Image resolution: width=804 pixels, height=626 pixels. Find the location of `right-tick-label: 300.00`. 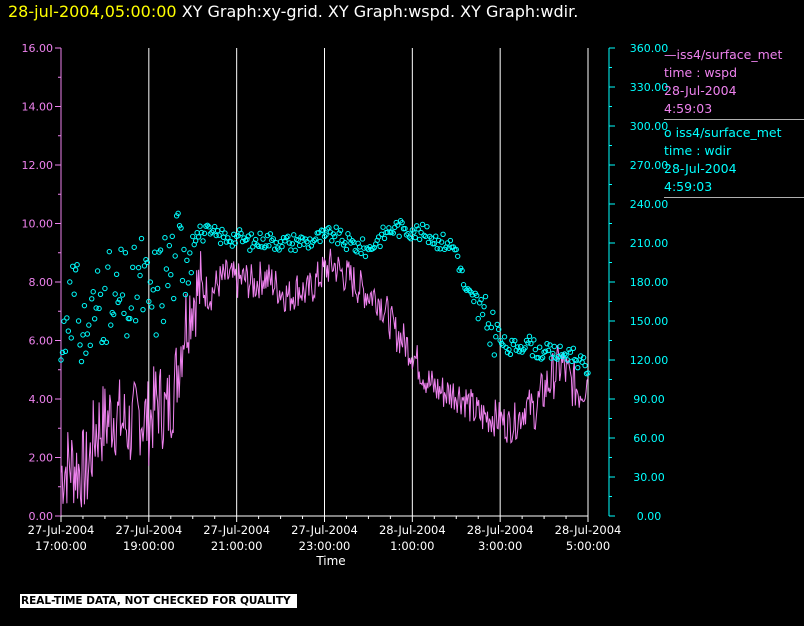

right-tick-label: 300.00 is located at coordinates (649, 126).